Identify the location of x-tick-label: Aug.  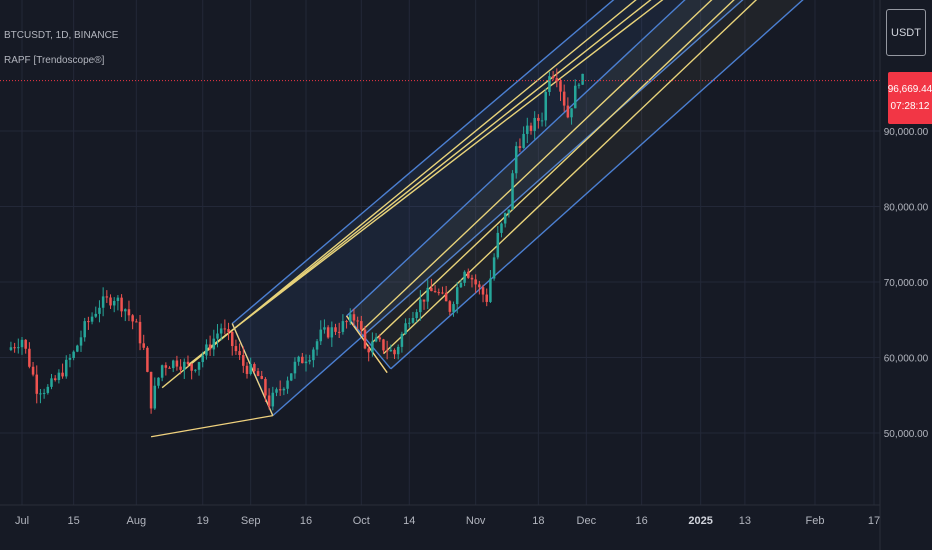
(137, 521).